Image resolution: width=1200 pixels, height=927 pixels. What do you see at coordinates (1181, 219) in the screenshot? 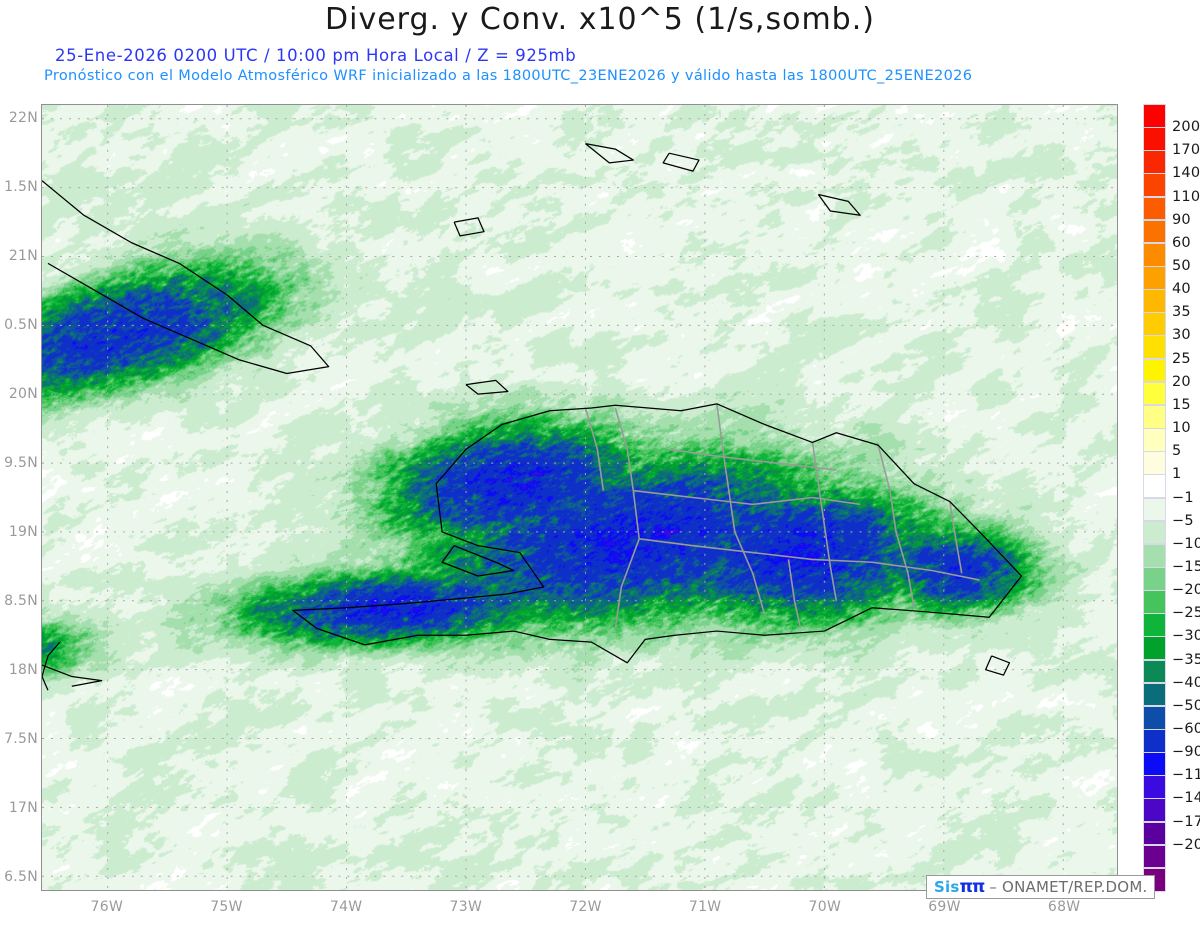
I see `colorbar-tick-label: 90` at bounding box center [1181, 219].